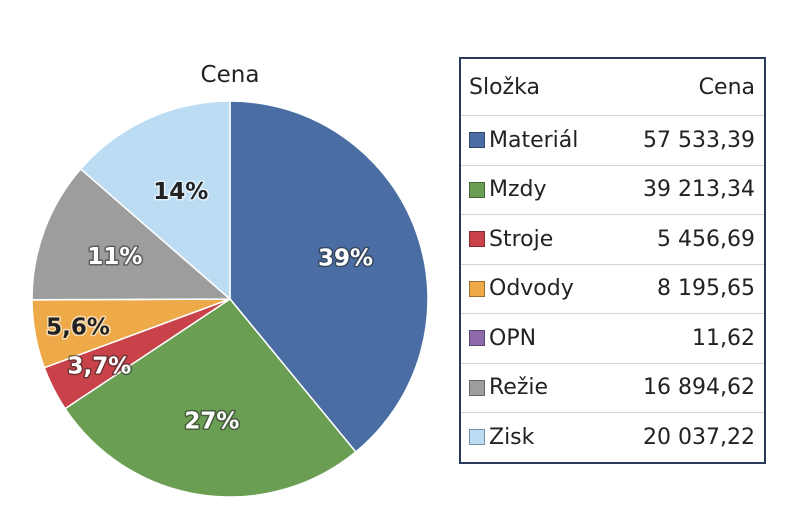 The width and height of the screenshot is (800, 530). What do you see at coordinates (699, 190) in the screenshot?
I see `legend-value: 39 213,34` at bounding box center [699, 190].